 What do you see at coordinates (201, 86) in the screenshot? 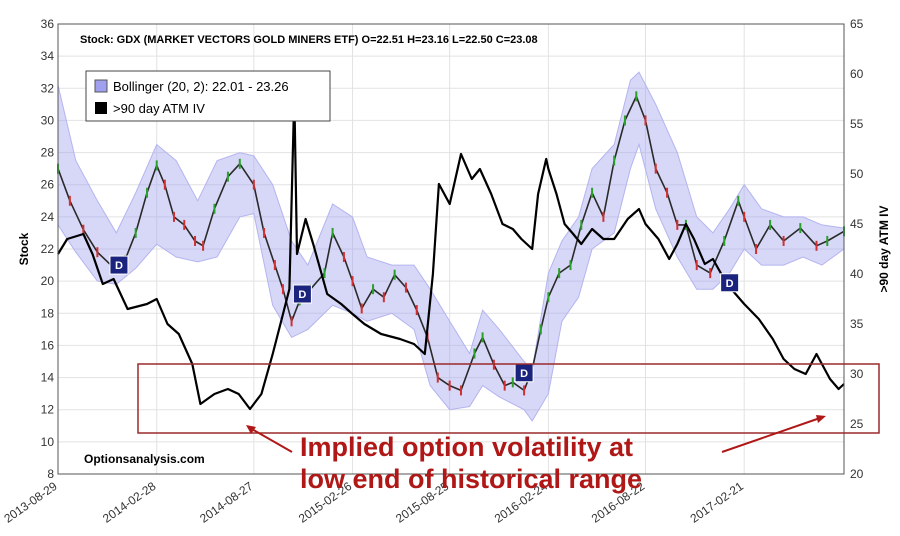
I see `legend-label-bollinger: Bollinger (20, 2): 22.01 - 23.26` at bounding box center [201, 86].